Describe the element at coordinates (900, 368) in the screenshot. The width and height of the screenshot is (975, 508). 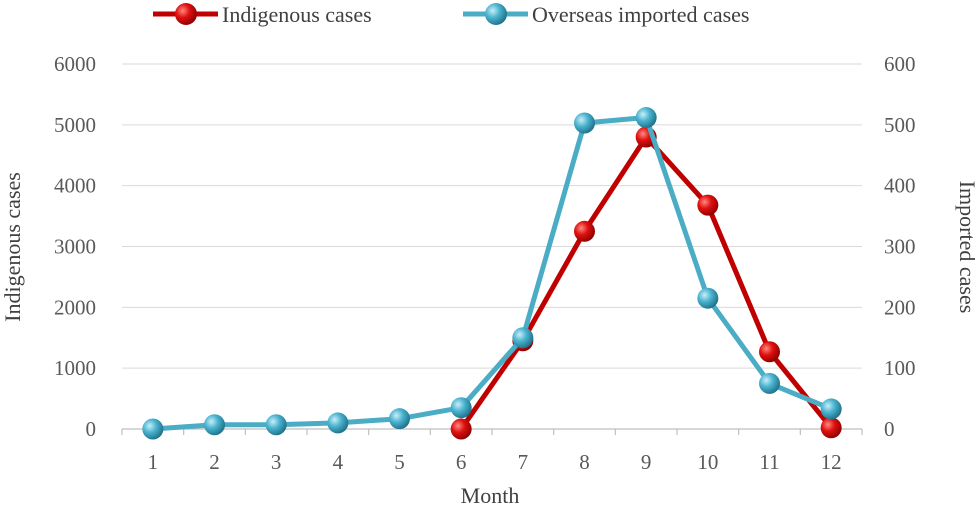
I see `y-right-tick-label: 100` at that location.